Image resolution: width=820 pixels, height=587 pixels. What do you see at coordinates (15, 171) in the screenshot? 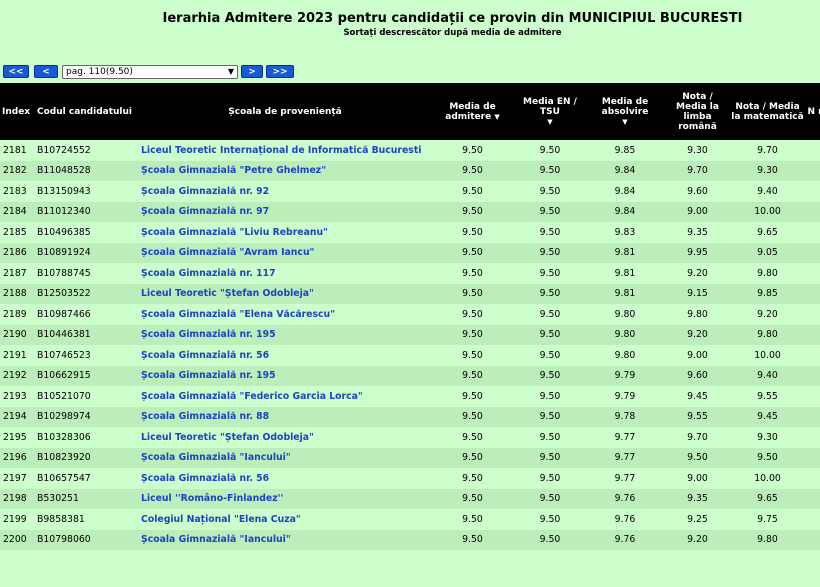
I see `cell-index: 2182` at bounding box center [15, 171].